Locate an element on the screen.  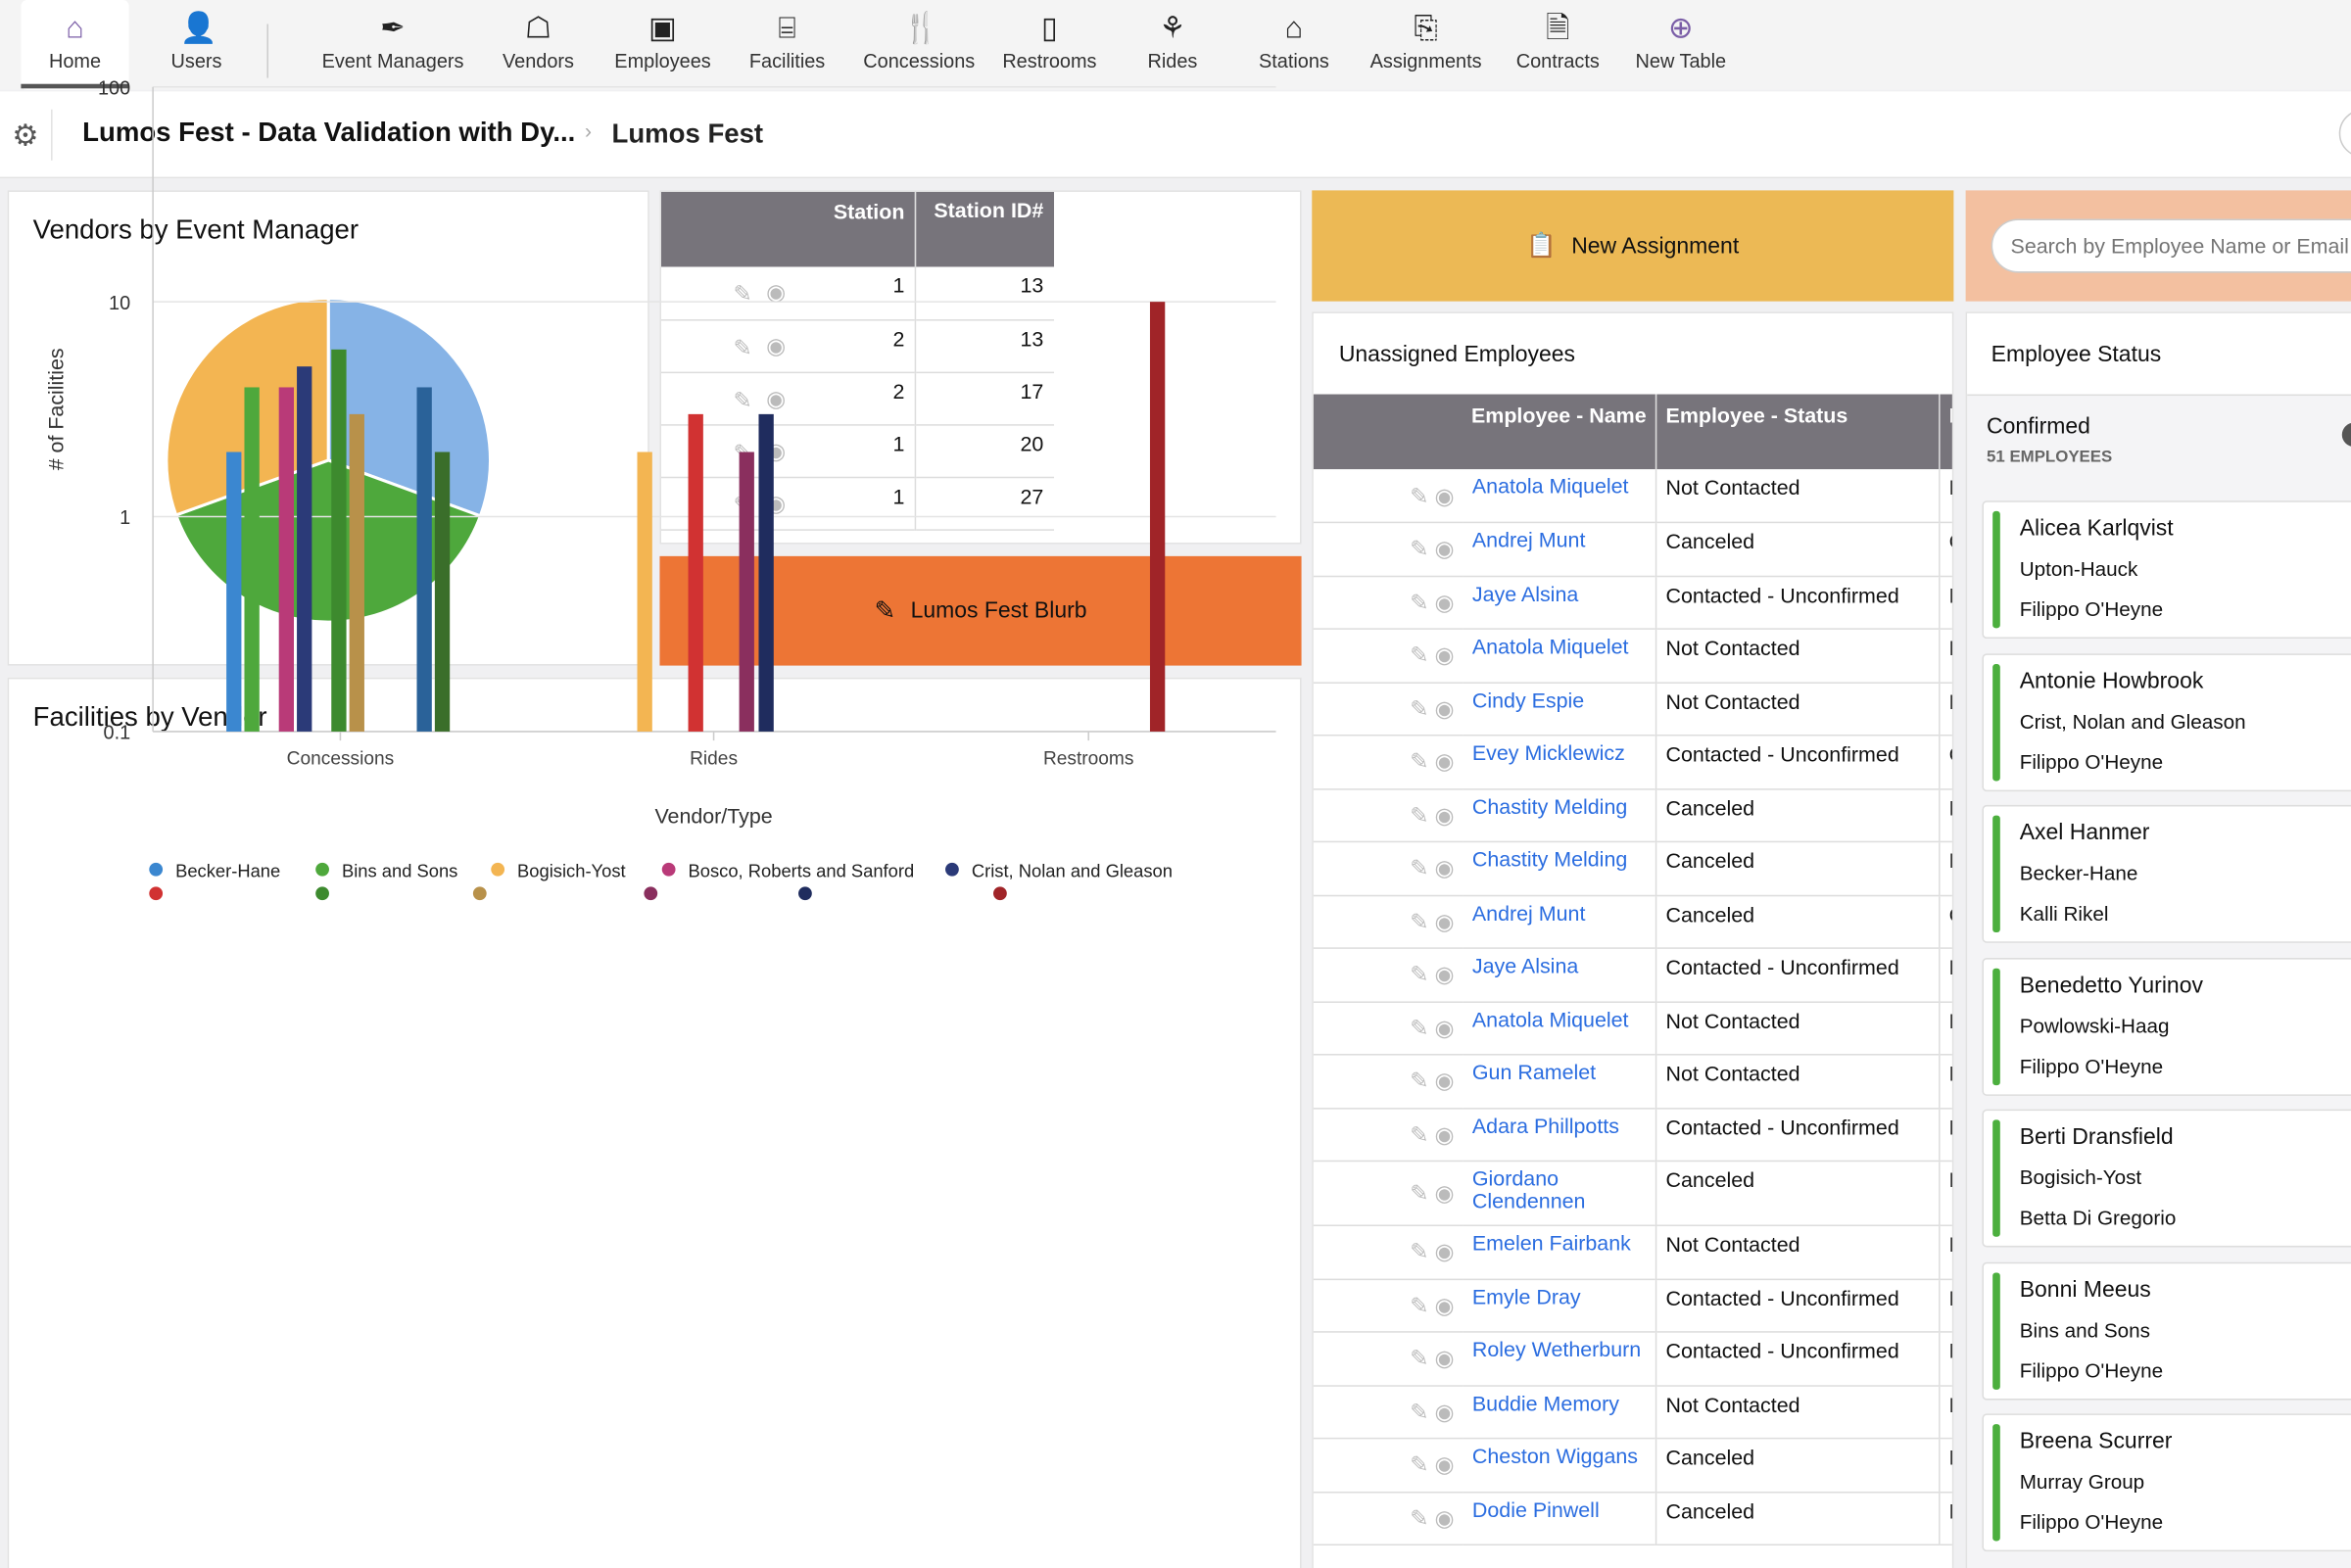
table-row: ✎ ◉ Chastity MeldingCanceledF is located at coordinates (1633, 815).